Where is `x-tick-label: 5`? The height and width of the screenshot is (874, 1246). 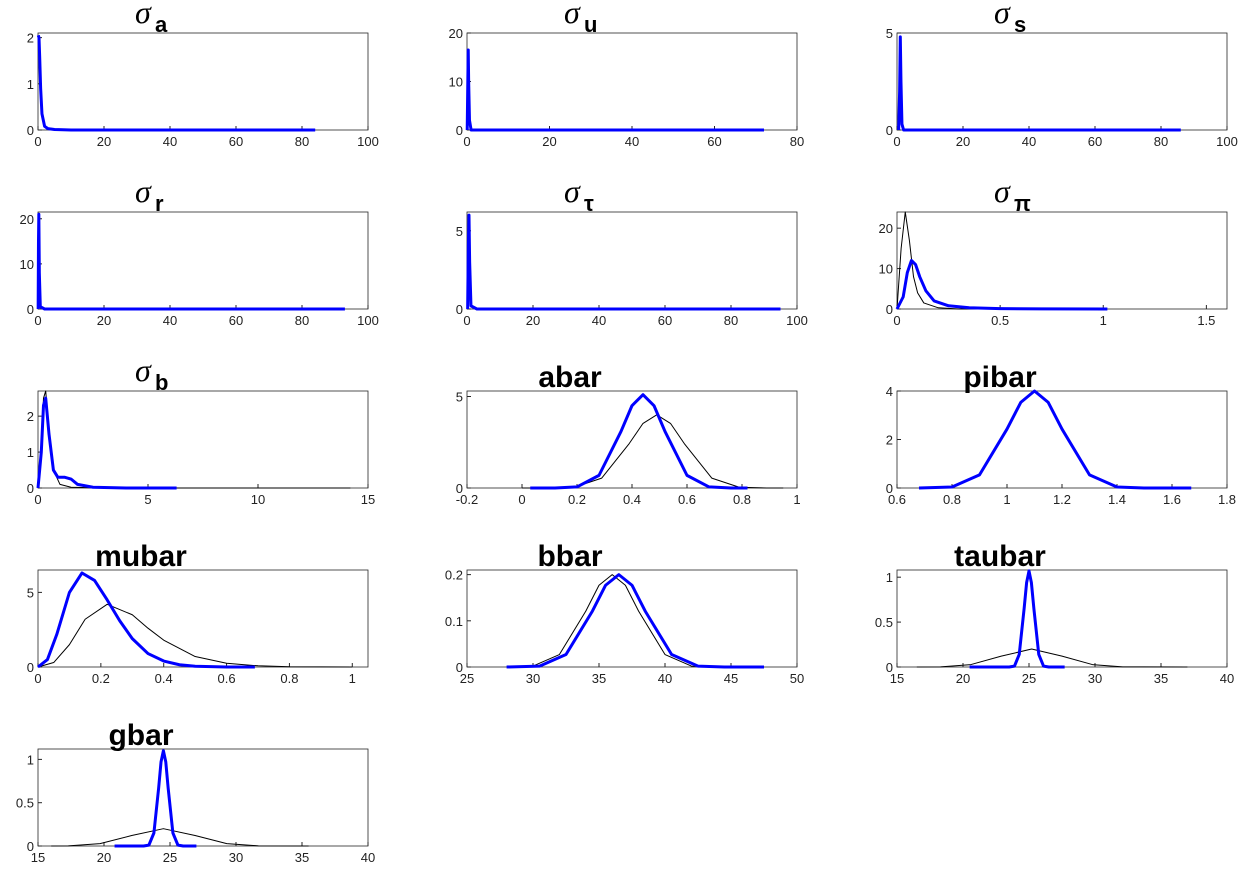
x-tick-label: 5 is located at coordinates (147, 499).